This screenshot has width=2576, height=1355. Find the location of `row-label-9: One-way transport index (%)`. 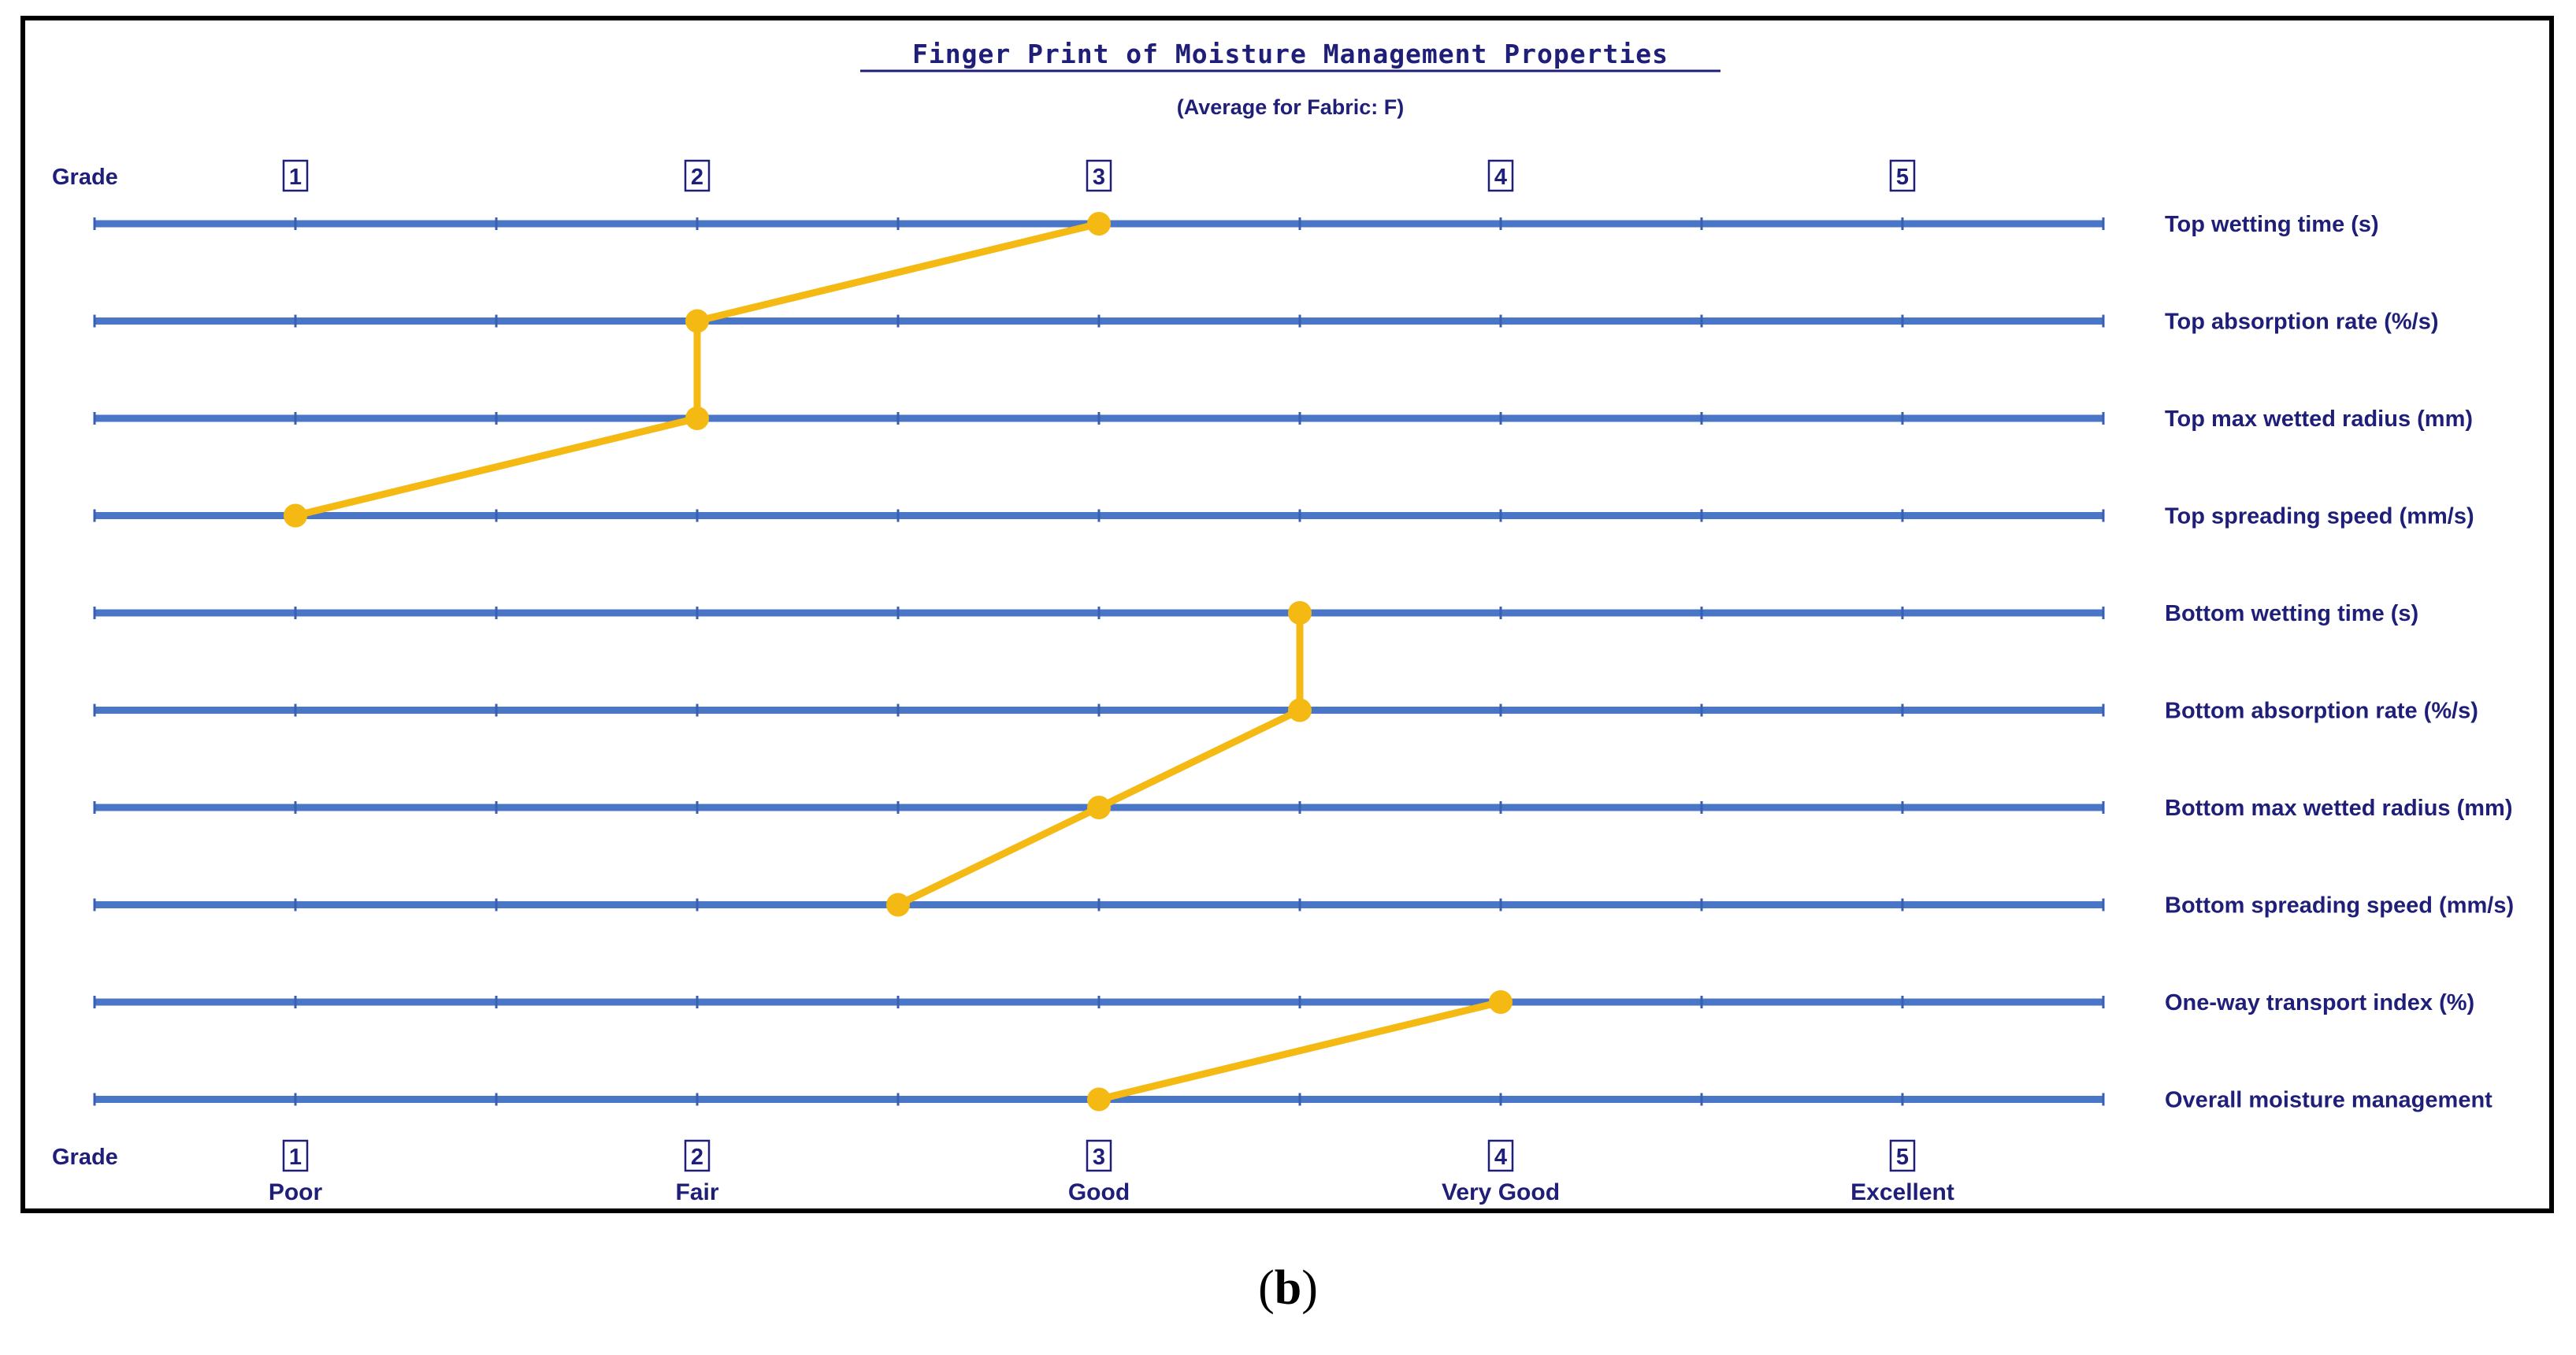

row-label-9: One-way transport index (%) is located at coordinates (2319, 1002).